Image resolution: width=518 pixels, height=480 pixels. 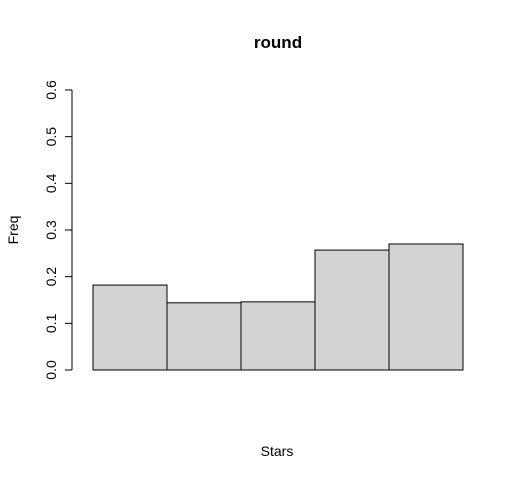 I want to click on y-tick-label: 0.1, so click(x=51, y=323).